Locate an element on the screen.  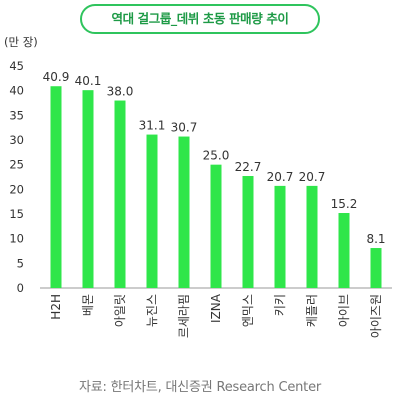
data-label: 30.7 is located at coordinates (184, 128).